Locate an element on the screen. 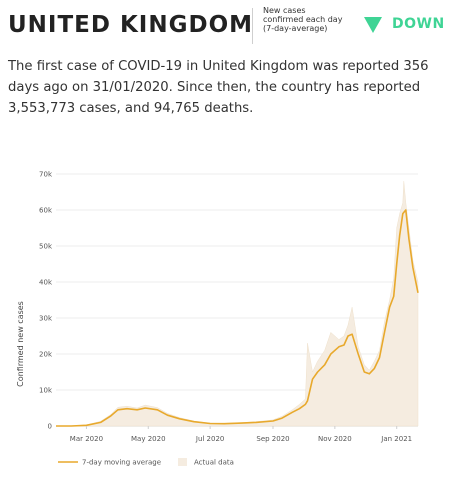  trend-value: DOWN is located at coordinates (418, 24).